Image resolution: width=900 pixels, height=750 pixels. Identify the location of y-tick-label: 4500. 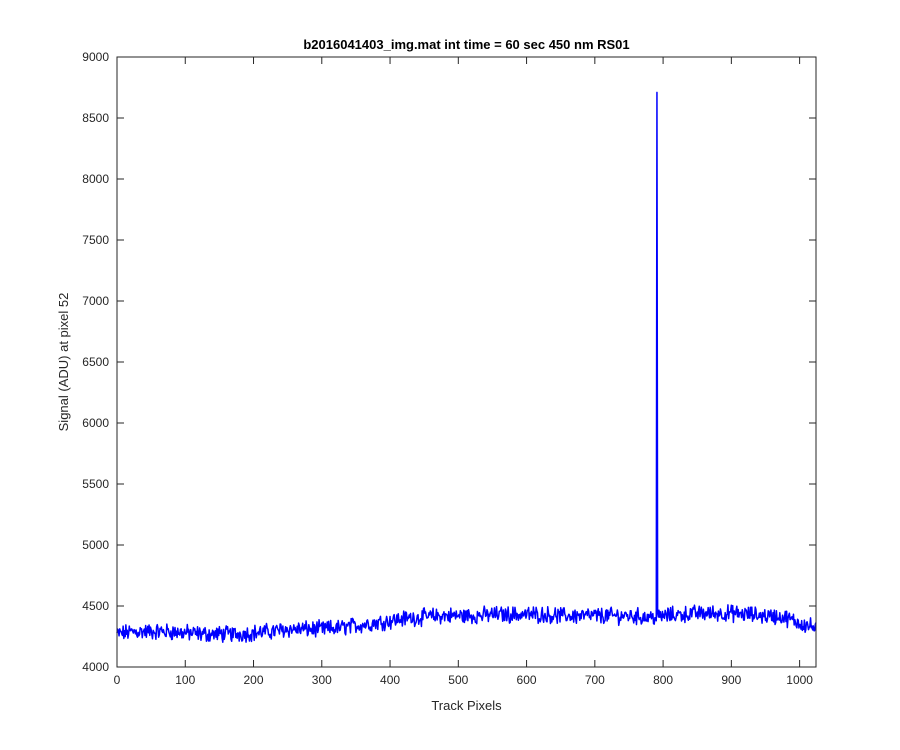
(95, 606).